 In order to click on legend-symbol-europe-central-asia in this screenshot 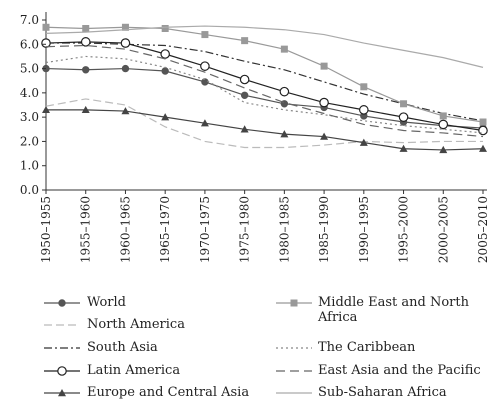, I will do `click(62, 393)`.